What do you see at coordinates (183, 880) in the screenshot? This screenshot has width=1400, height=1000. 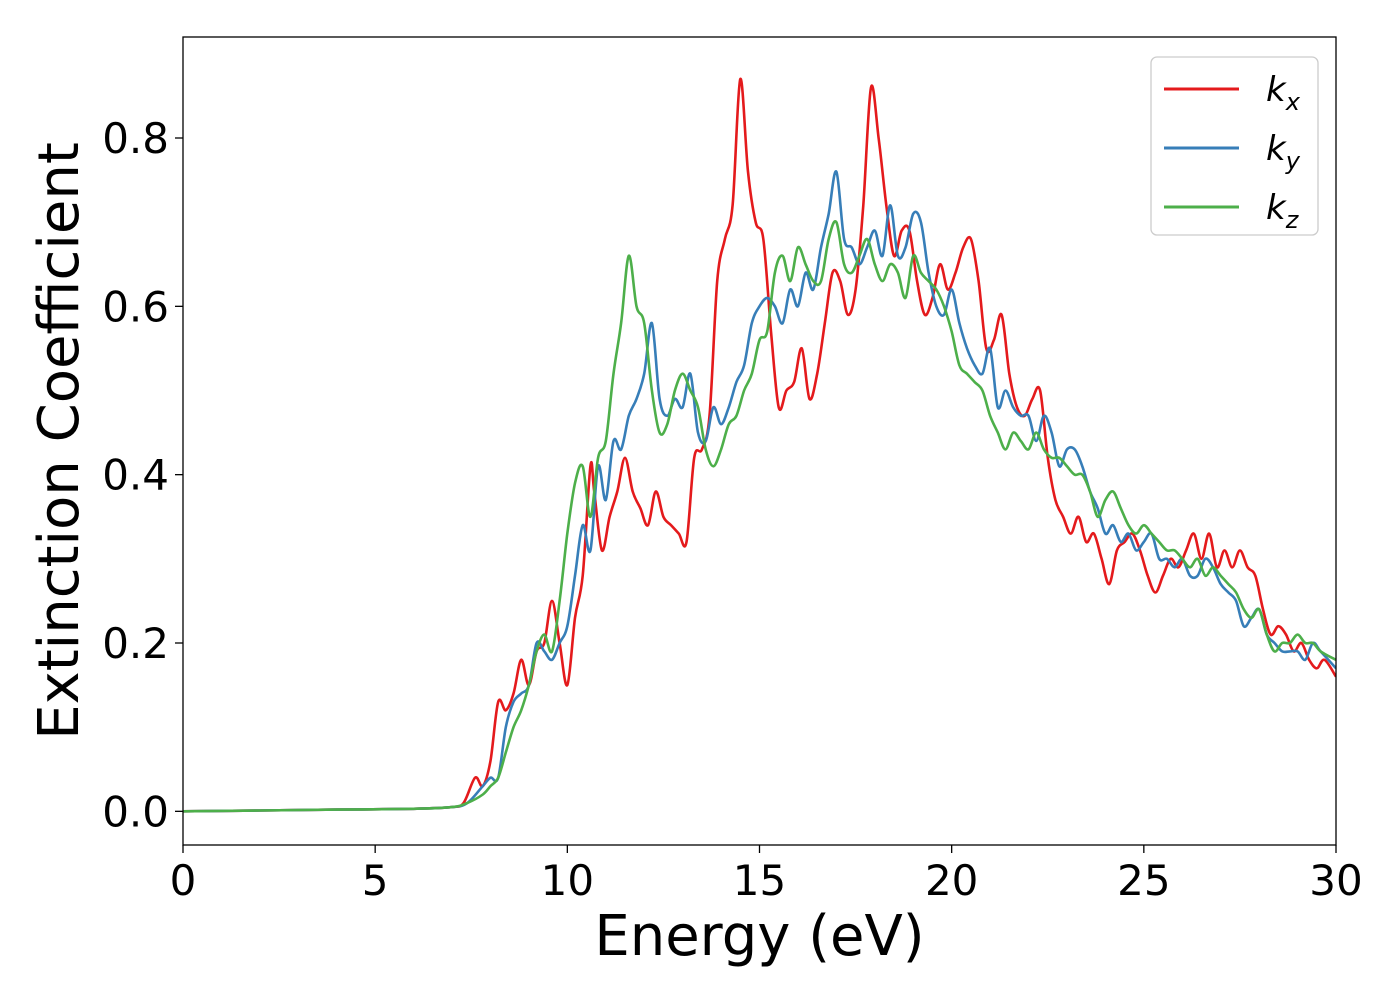 I see `x-tick-label: 0` at bounding box center [183, 880].